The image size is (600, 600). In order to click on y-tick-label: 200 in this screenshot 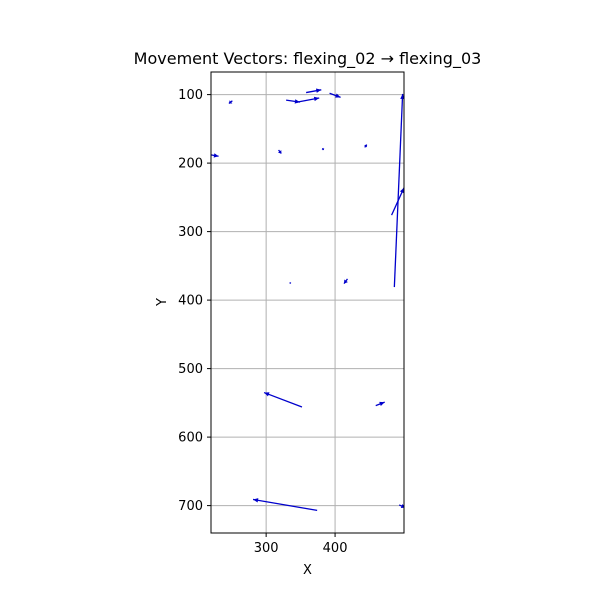, I will do `click(190, 164)`.